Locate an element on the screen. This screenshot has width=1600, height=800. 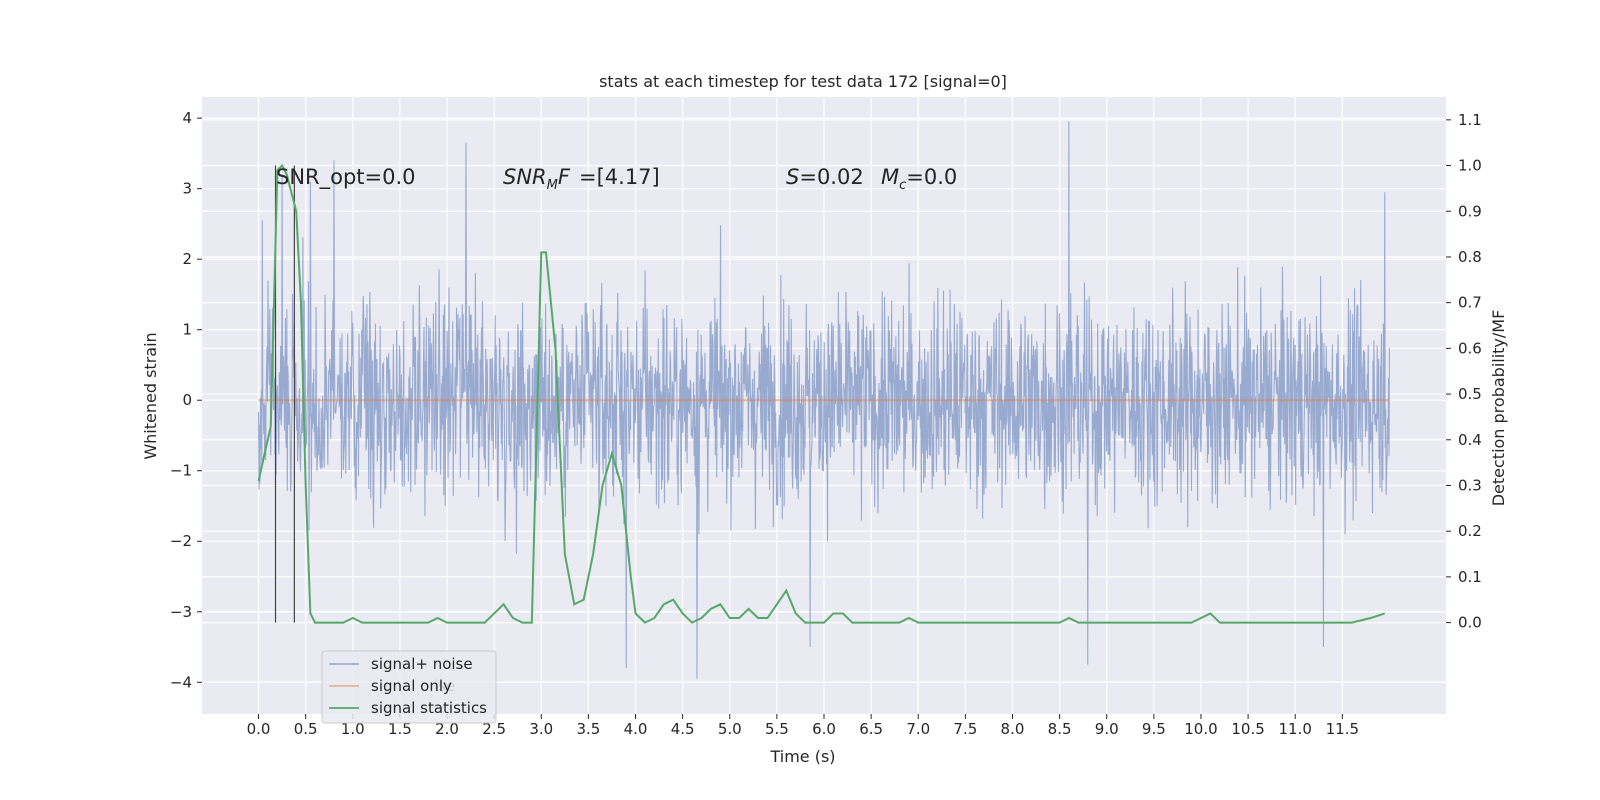
x-tick-label-14: 7.0 is located at coordinates (918, 729).